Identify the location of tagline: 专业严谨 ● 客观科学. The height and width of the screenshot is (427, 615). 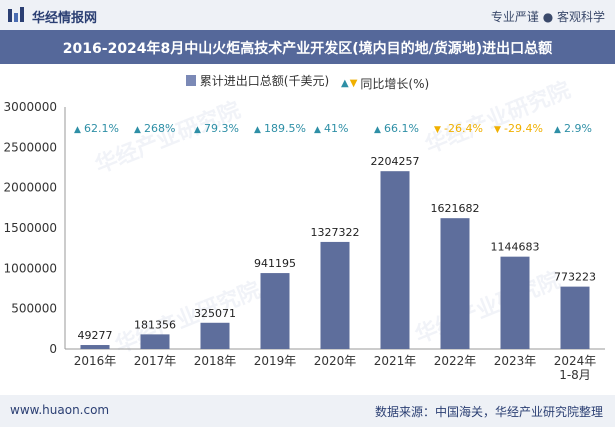
(547, 17).